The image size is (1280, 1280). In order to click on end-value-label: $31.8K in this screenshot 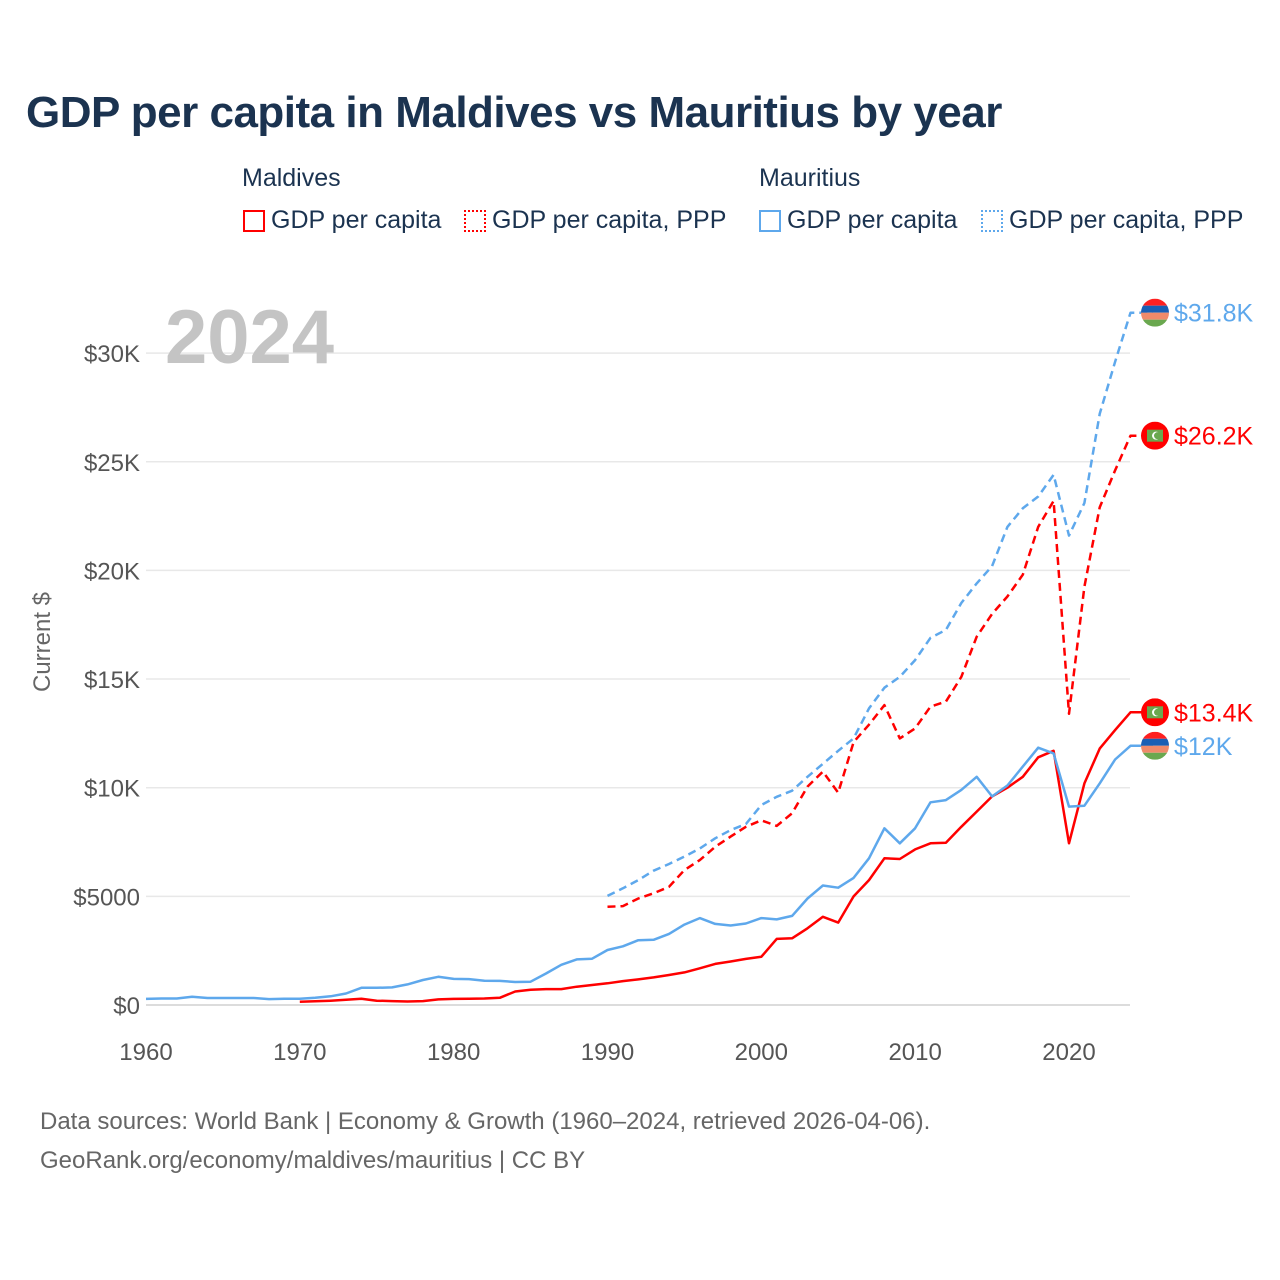, I will do `click(1214, 314)`.